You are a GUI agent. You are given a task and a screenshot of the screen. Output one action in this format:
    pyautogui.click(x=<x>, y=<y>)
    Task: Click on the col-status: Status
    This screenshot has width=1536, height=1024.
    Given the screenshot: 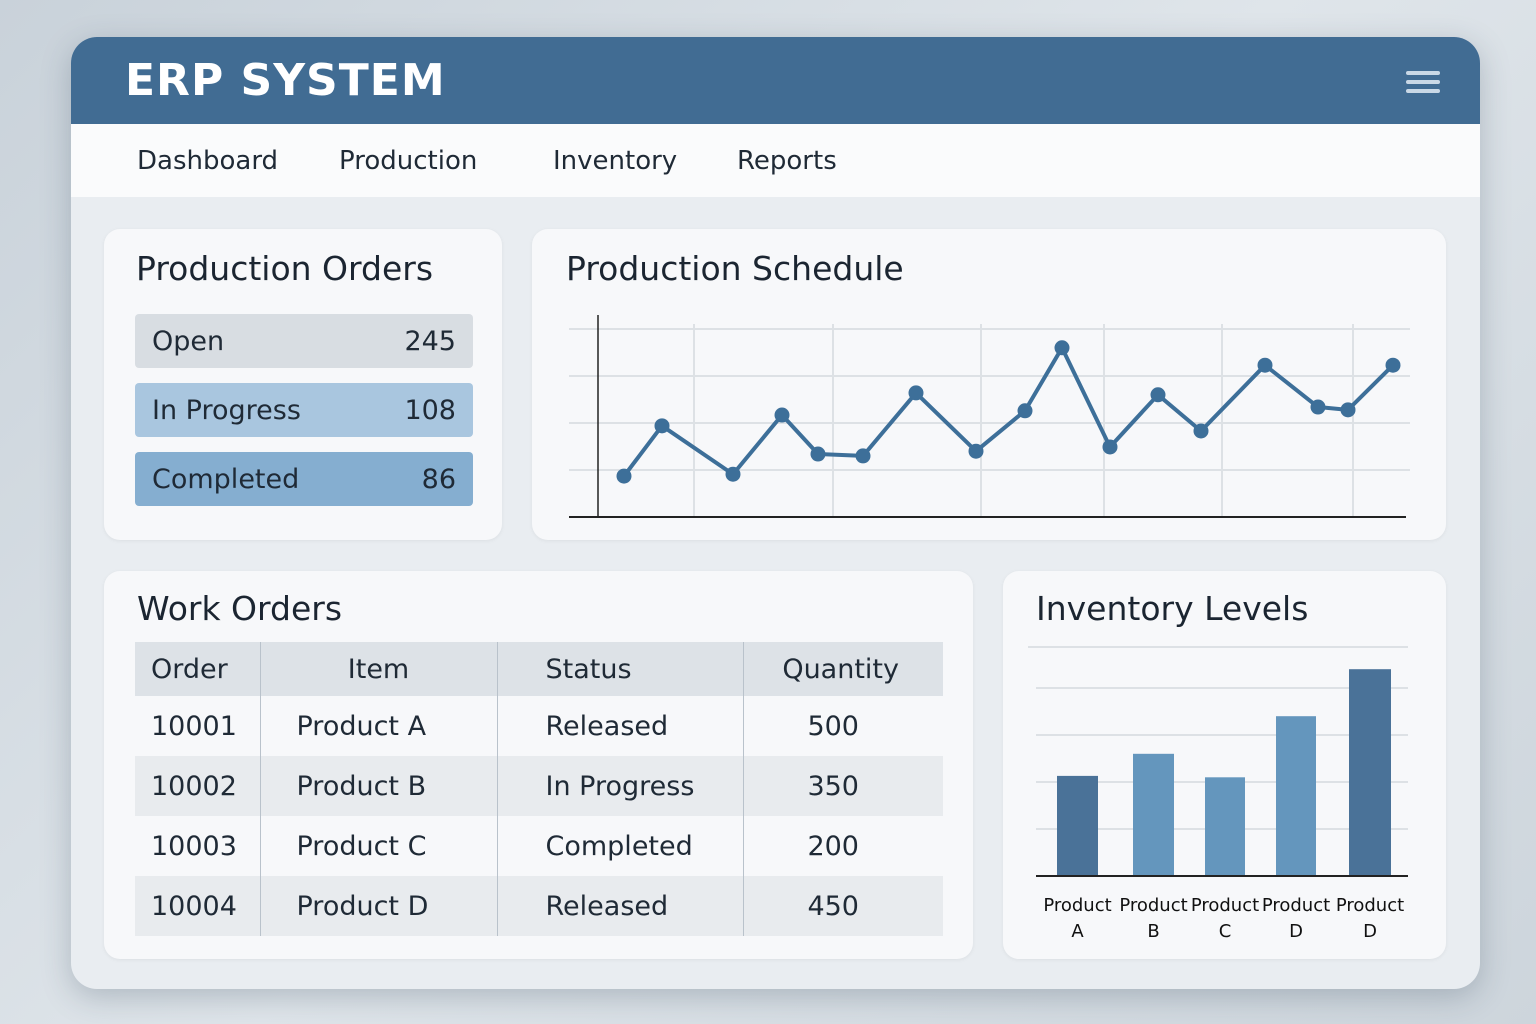 What is the action you would take?
    pyautogui.click(x=620, y=669)
    